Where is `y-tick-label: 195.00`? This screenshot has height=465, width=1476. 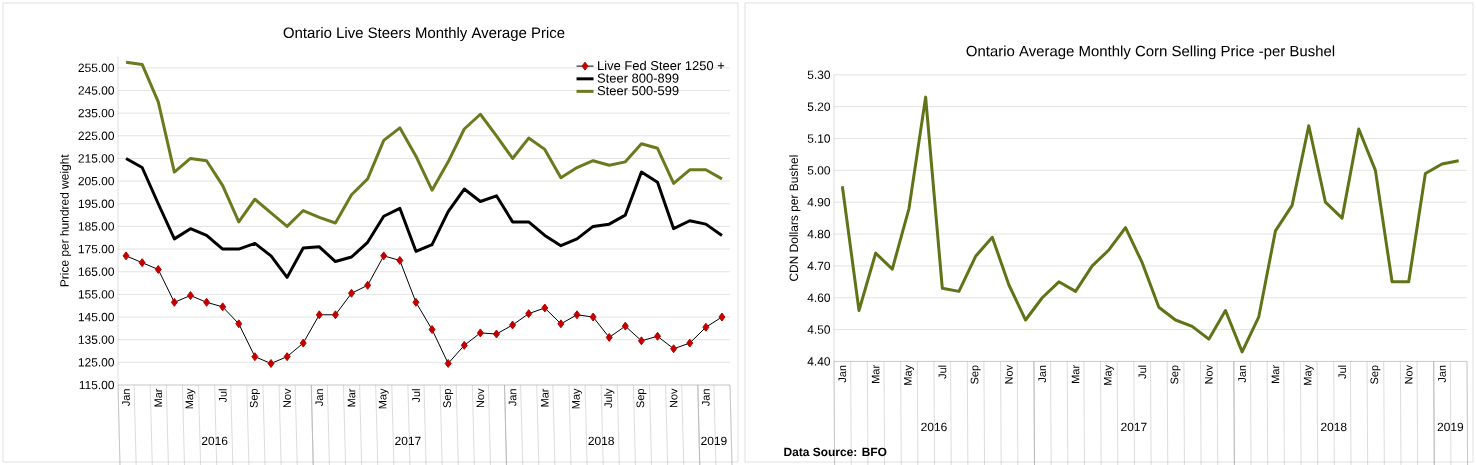 y-tick-label: 195.00 is located at coordinates (96, 203).